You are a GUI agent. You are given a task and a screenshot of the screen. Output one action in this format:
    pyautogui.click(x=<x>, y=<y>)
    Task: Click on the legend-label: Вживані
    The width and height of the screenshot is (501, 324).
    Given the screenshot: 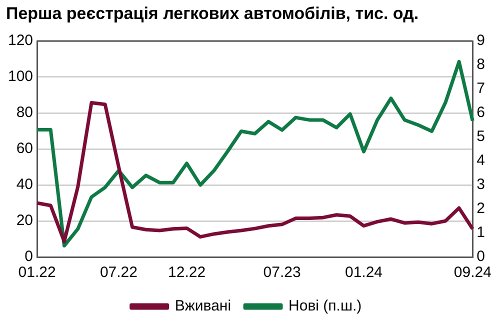 What is the action you would take?
    pyautogui.click(x=203, y=306)
    